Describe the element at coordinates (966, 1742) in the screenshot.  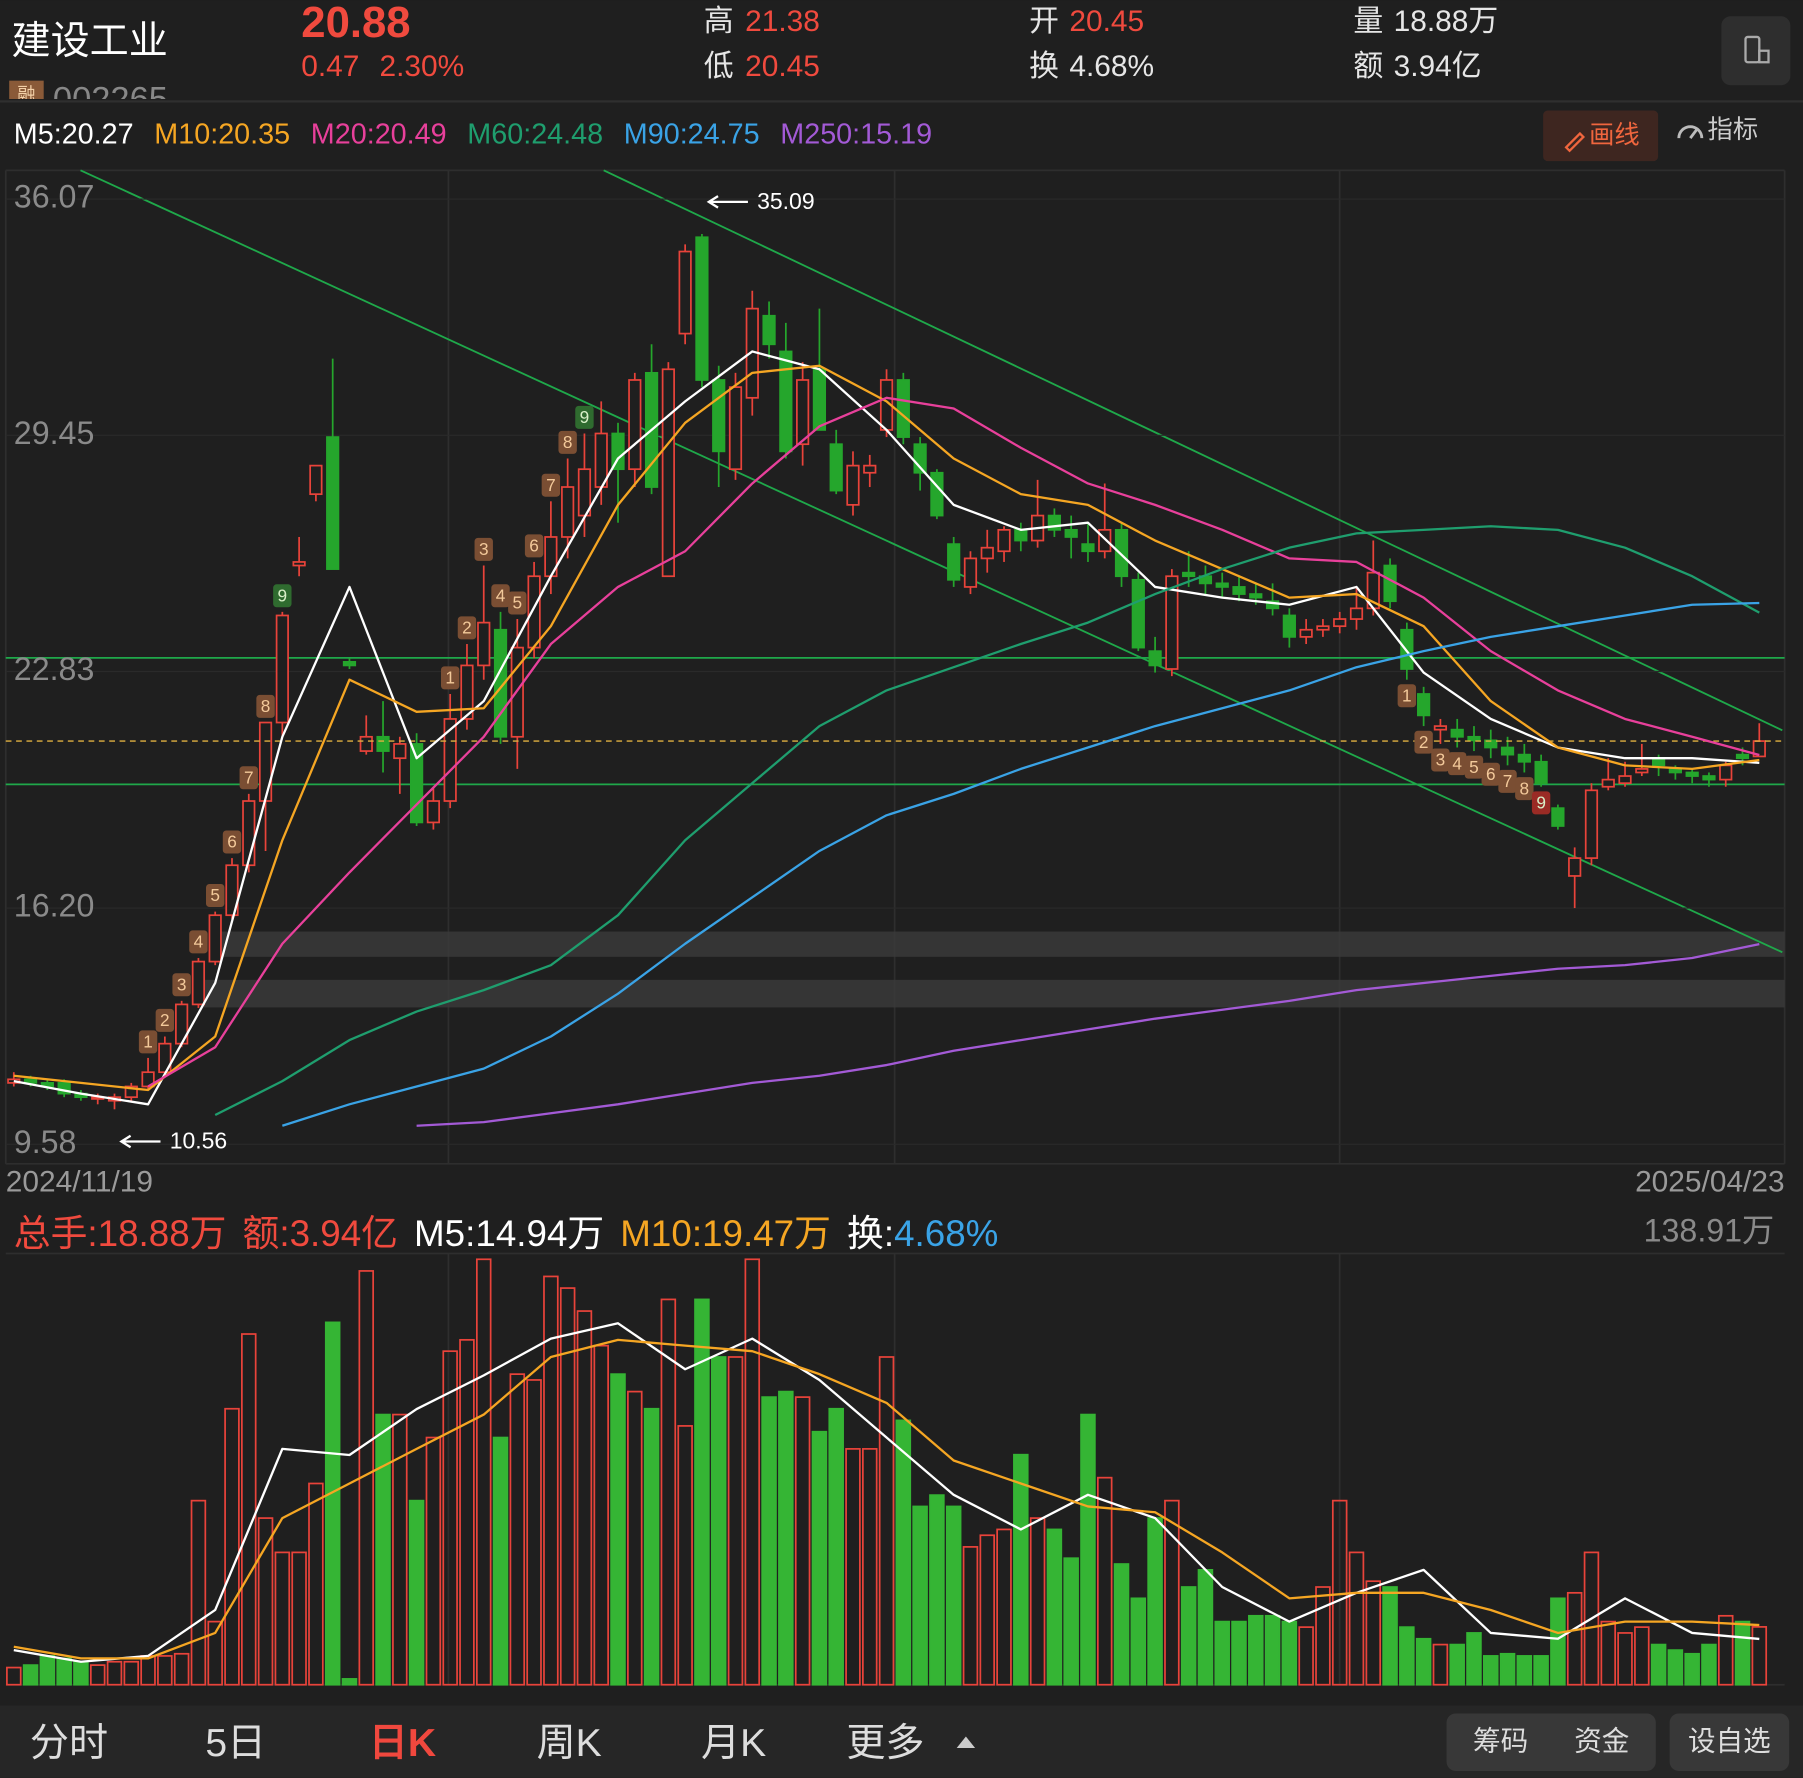
I see `more-arrow` at that location.